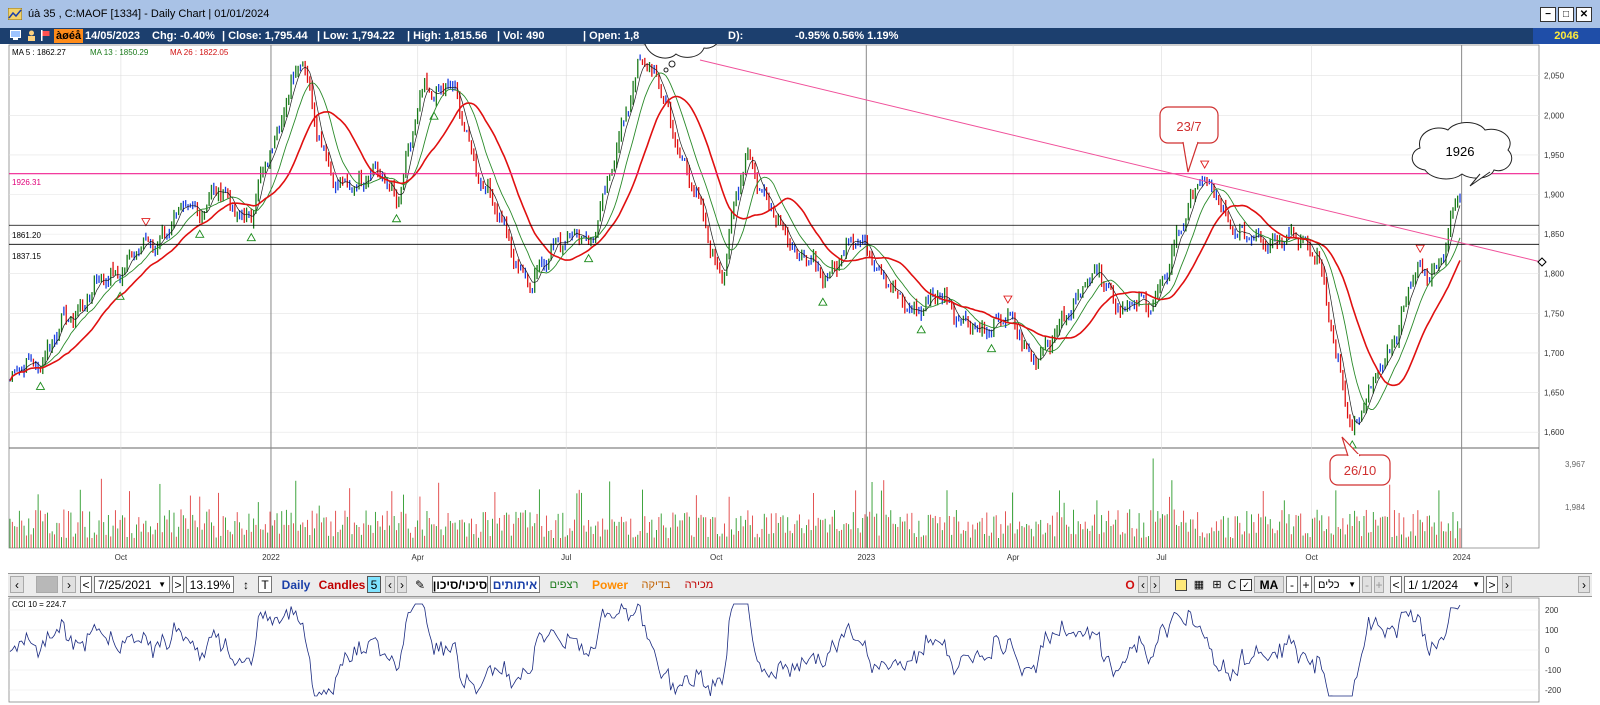  Describe the element at coordinates (1553, 670) in the screenshot. I see `cci-tick-label: -100` at that location.